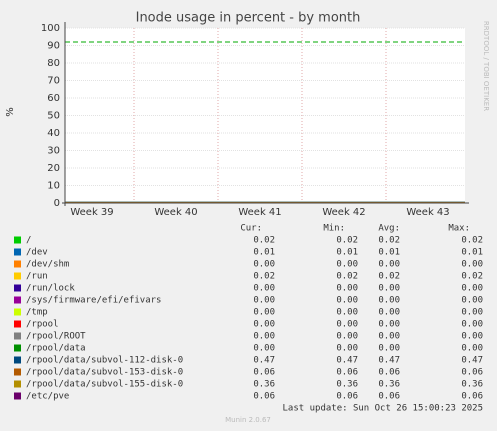 The width and height of the screenshot is (497, 431). What do you see at coordinates (486, 66) in the screenshot?
I see `side-note: RRDTOOL / TOBI OETIKER` at bounding box center [486, 66].